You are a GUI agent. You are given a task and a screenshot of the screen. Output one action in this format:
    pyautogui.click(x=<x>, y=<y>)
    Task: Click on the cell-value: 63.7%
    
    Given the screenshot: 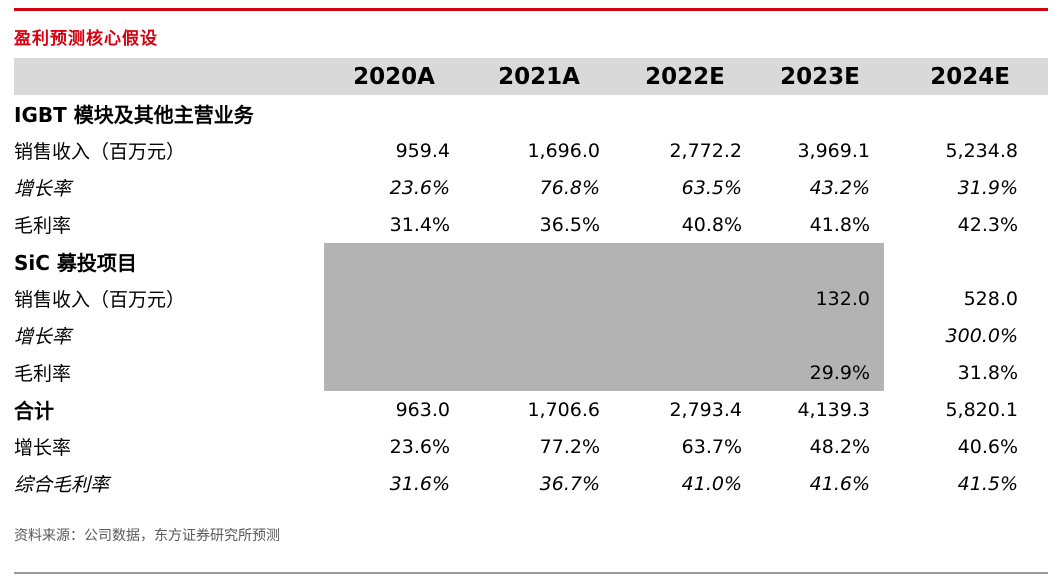 What is the action you would take?
    pyautogui.click(x=711, y=446)
    